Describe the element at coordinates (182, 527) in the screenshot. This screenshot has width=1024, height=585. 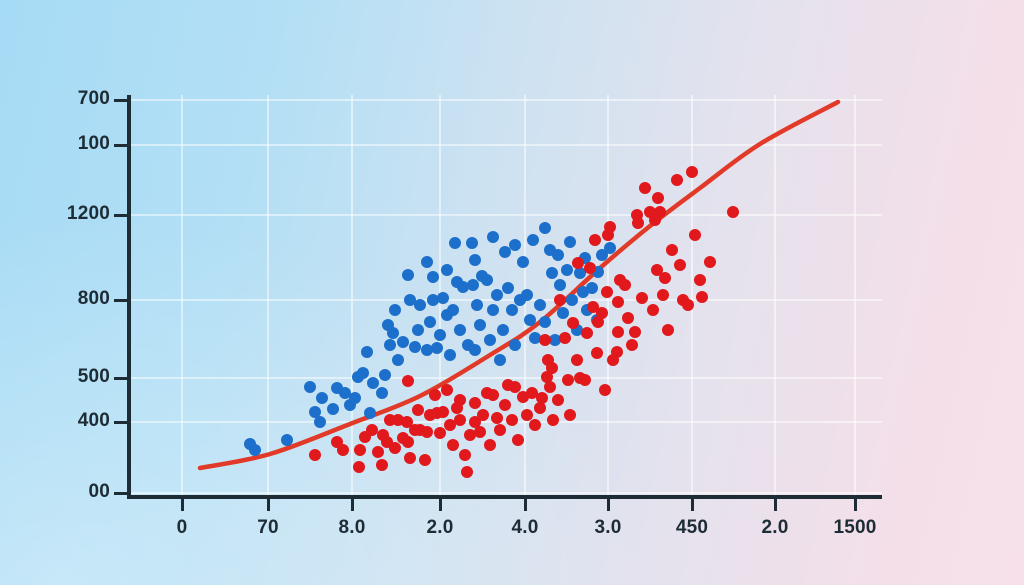
I see `x-tick-label: 0` at that location.